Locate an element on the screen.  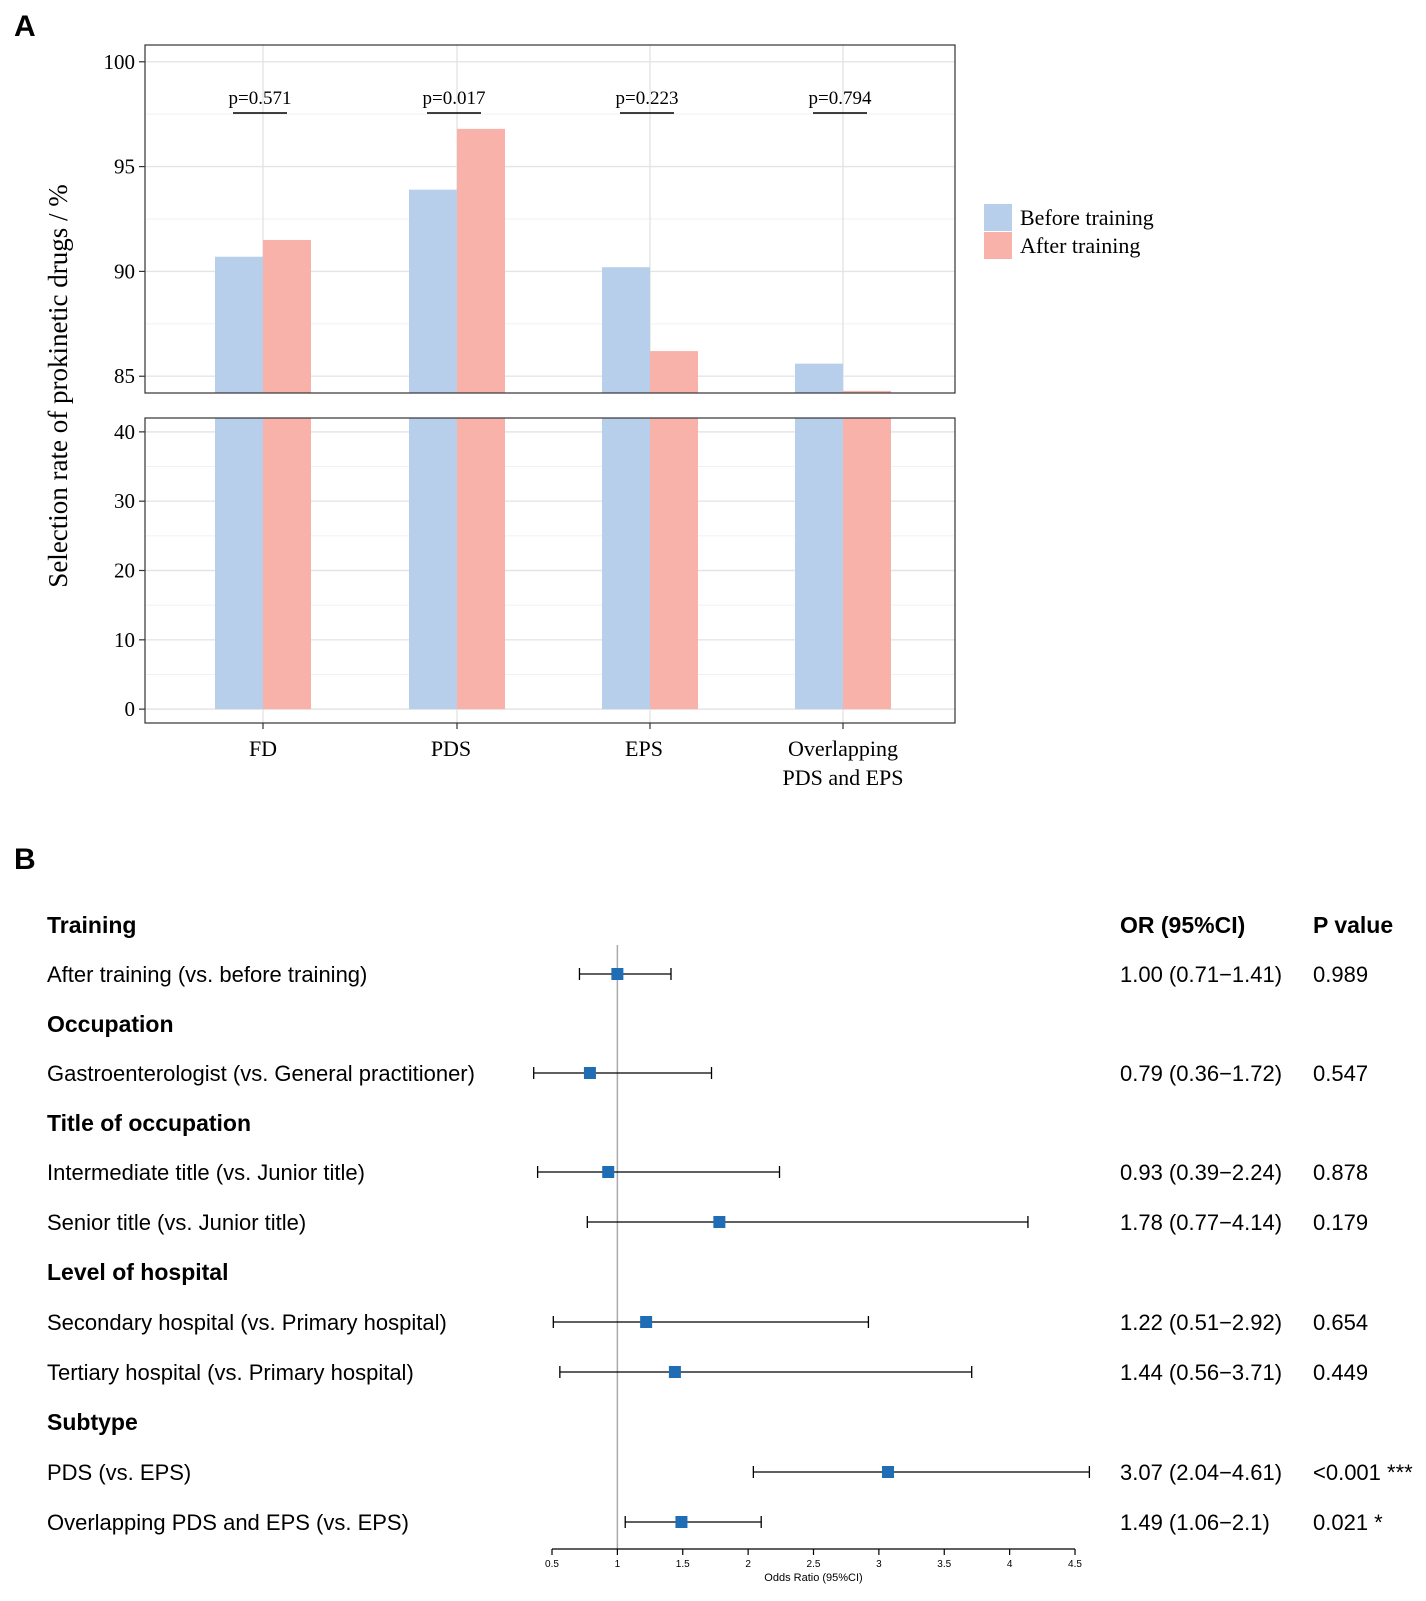
p-value: 0.989 is located at coordinates (1340, 974).